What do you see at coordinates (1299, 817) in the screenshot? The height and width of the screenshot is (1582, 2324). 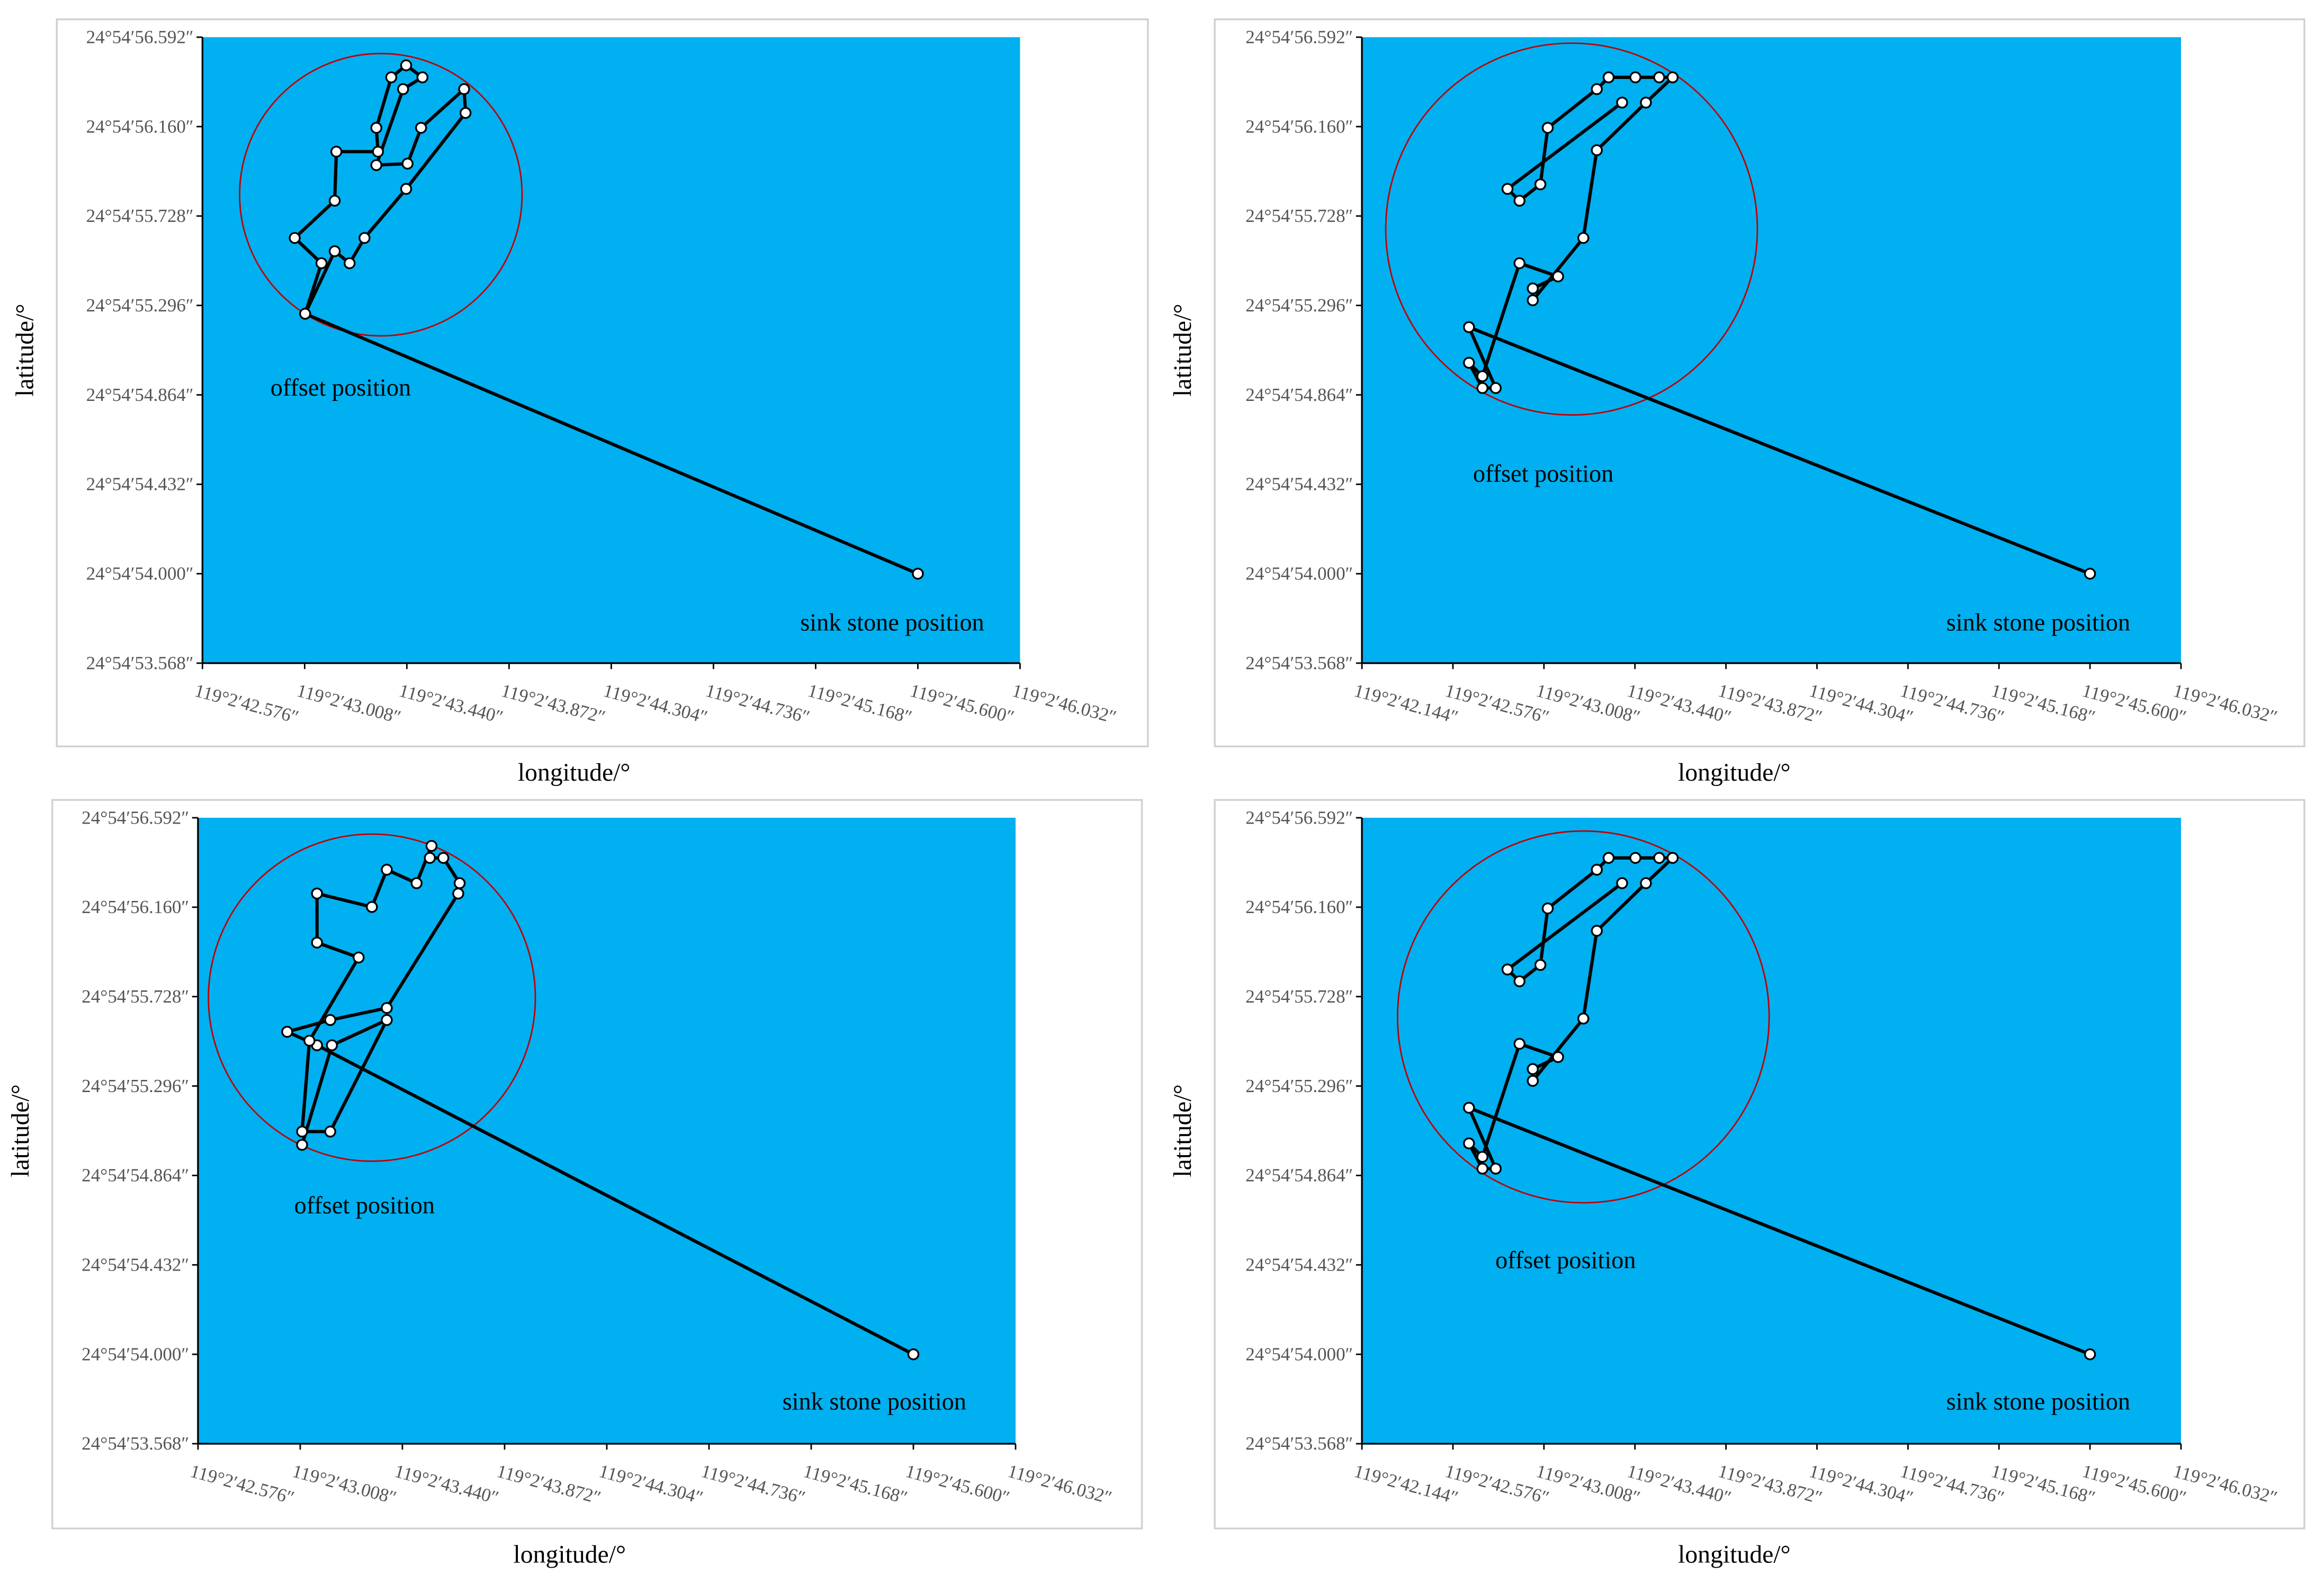 I see `y-tick-label: 24°54′56.592″` at bounding box center [1299, 817].